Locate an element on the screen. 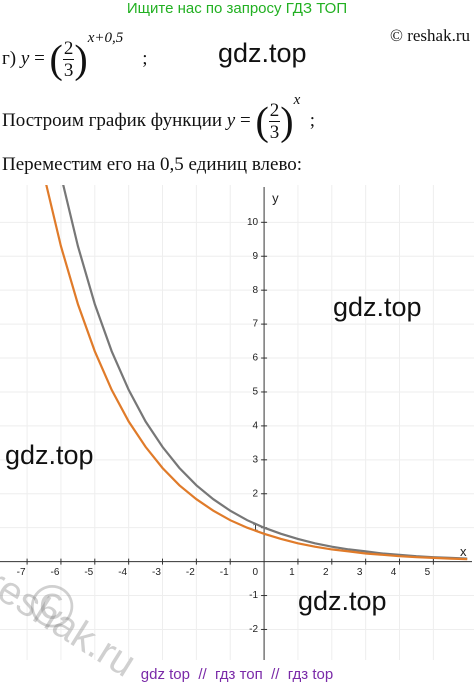  step1: Построим график функции y = (2 3)x ; is located at coordinates (158, 117).